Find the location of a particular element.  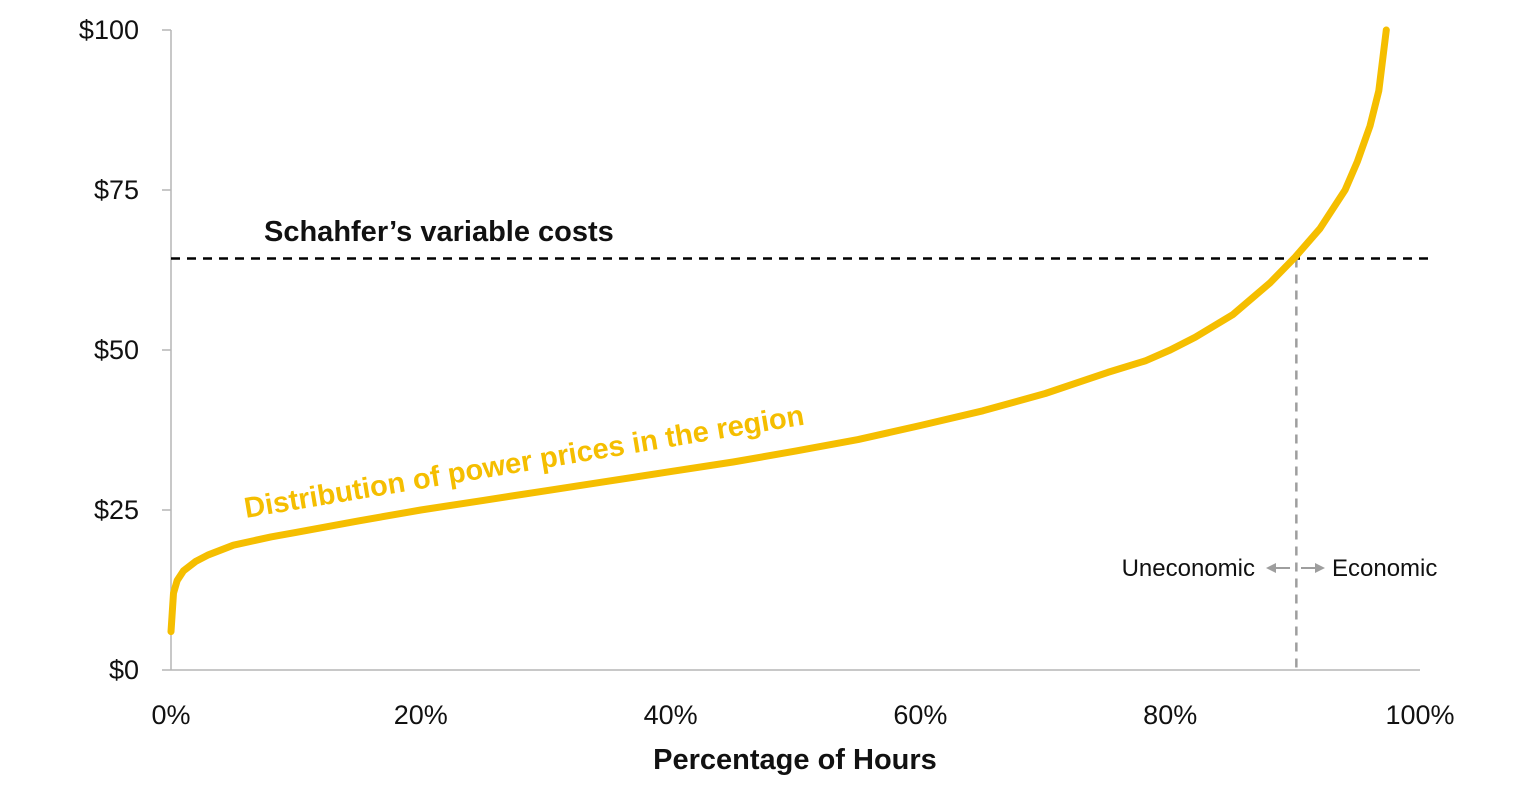

variable-cost-label: Schahfer’s variable costs is located at coordinates (439, 232).